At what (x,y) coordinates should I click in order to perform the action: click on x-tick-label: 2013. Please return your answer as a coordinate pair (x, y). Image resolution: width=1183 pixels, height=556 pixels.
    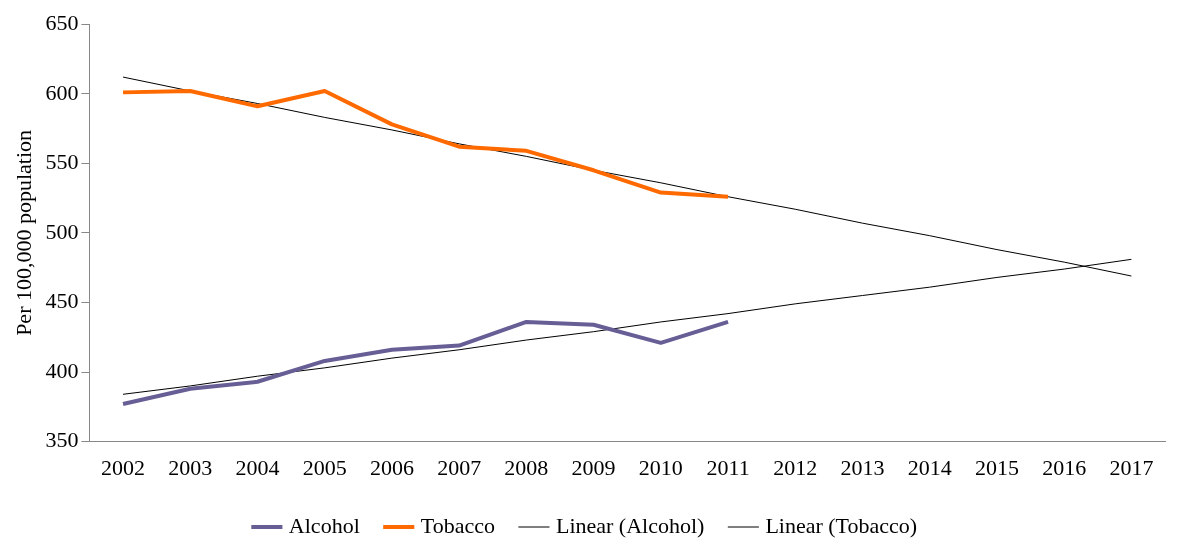
    Looking at the image, I should click on (862, 467).